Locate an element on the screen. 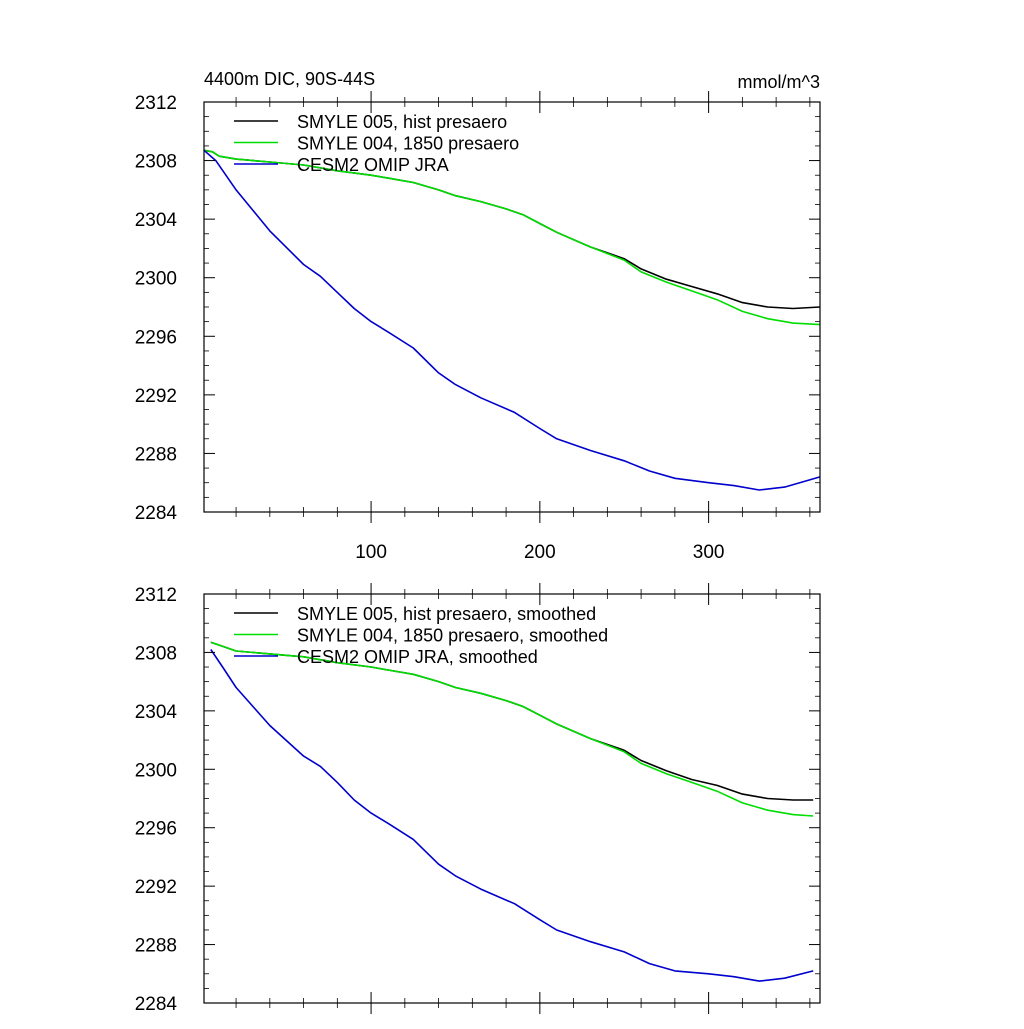 This screenshot has width=1024, height=1029. legend-label-1: SMYLE 005, hist presaero, smoothed is located at coordinates (446, 614).